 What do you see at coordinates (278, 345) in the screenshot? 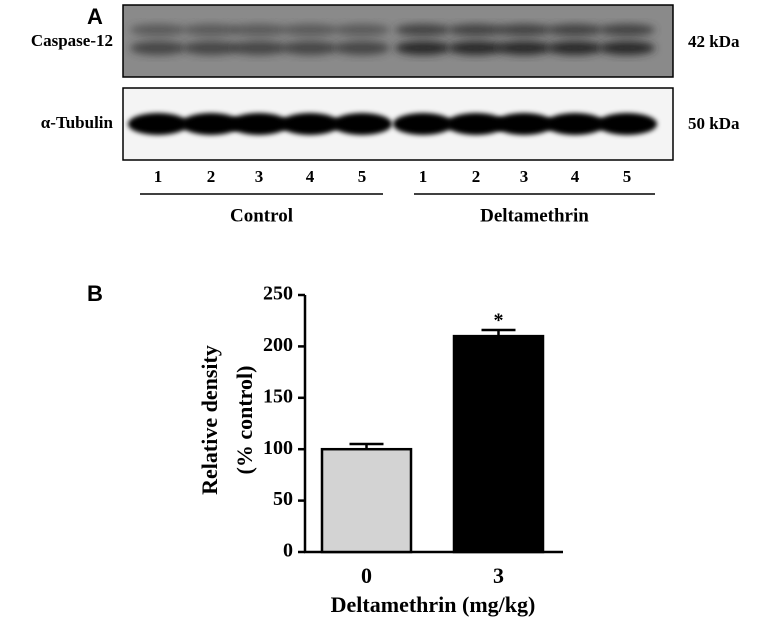
I see `y-tick-label: 200` at bounding box center [278, 345].